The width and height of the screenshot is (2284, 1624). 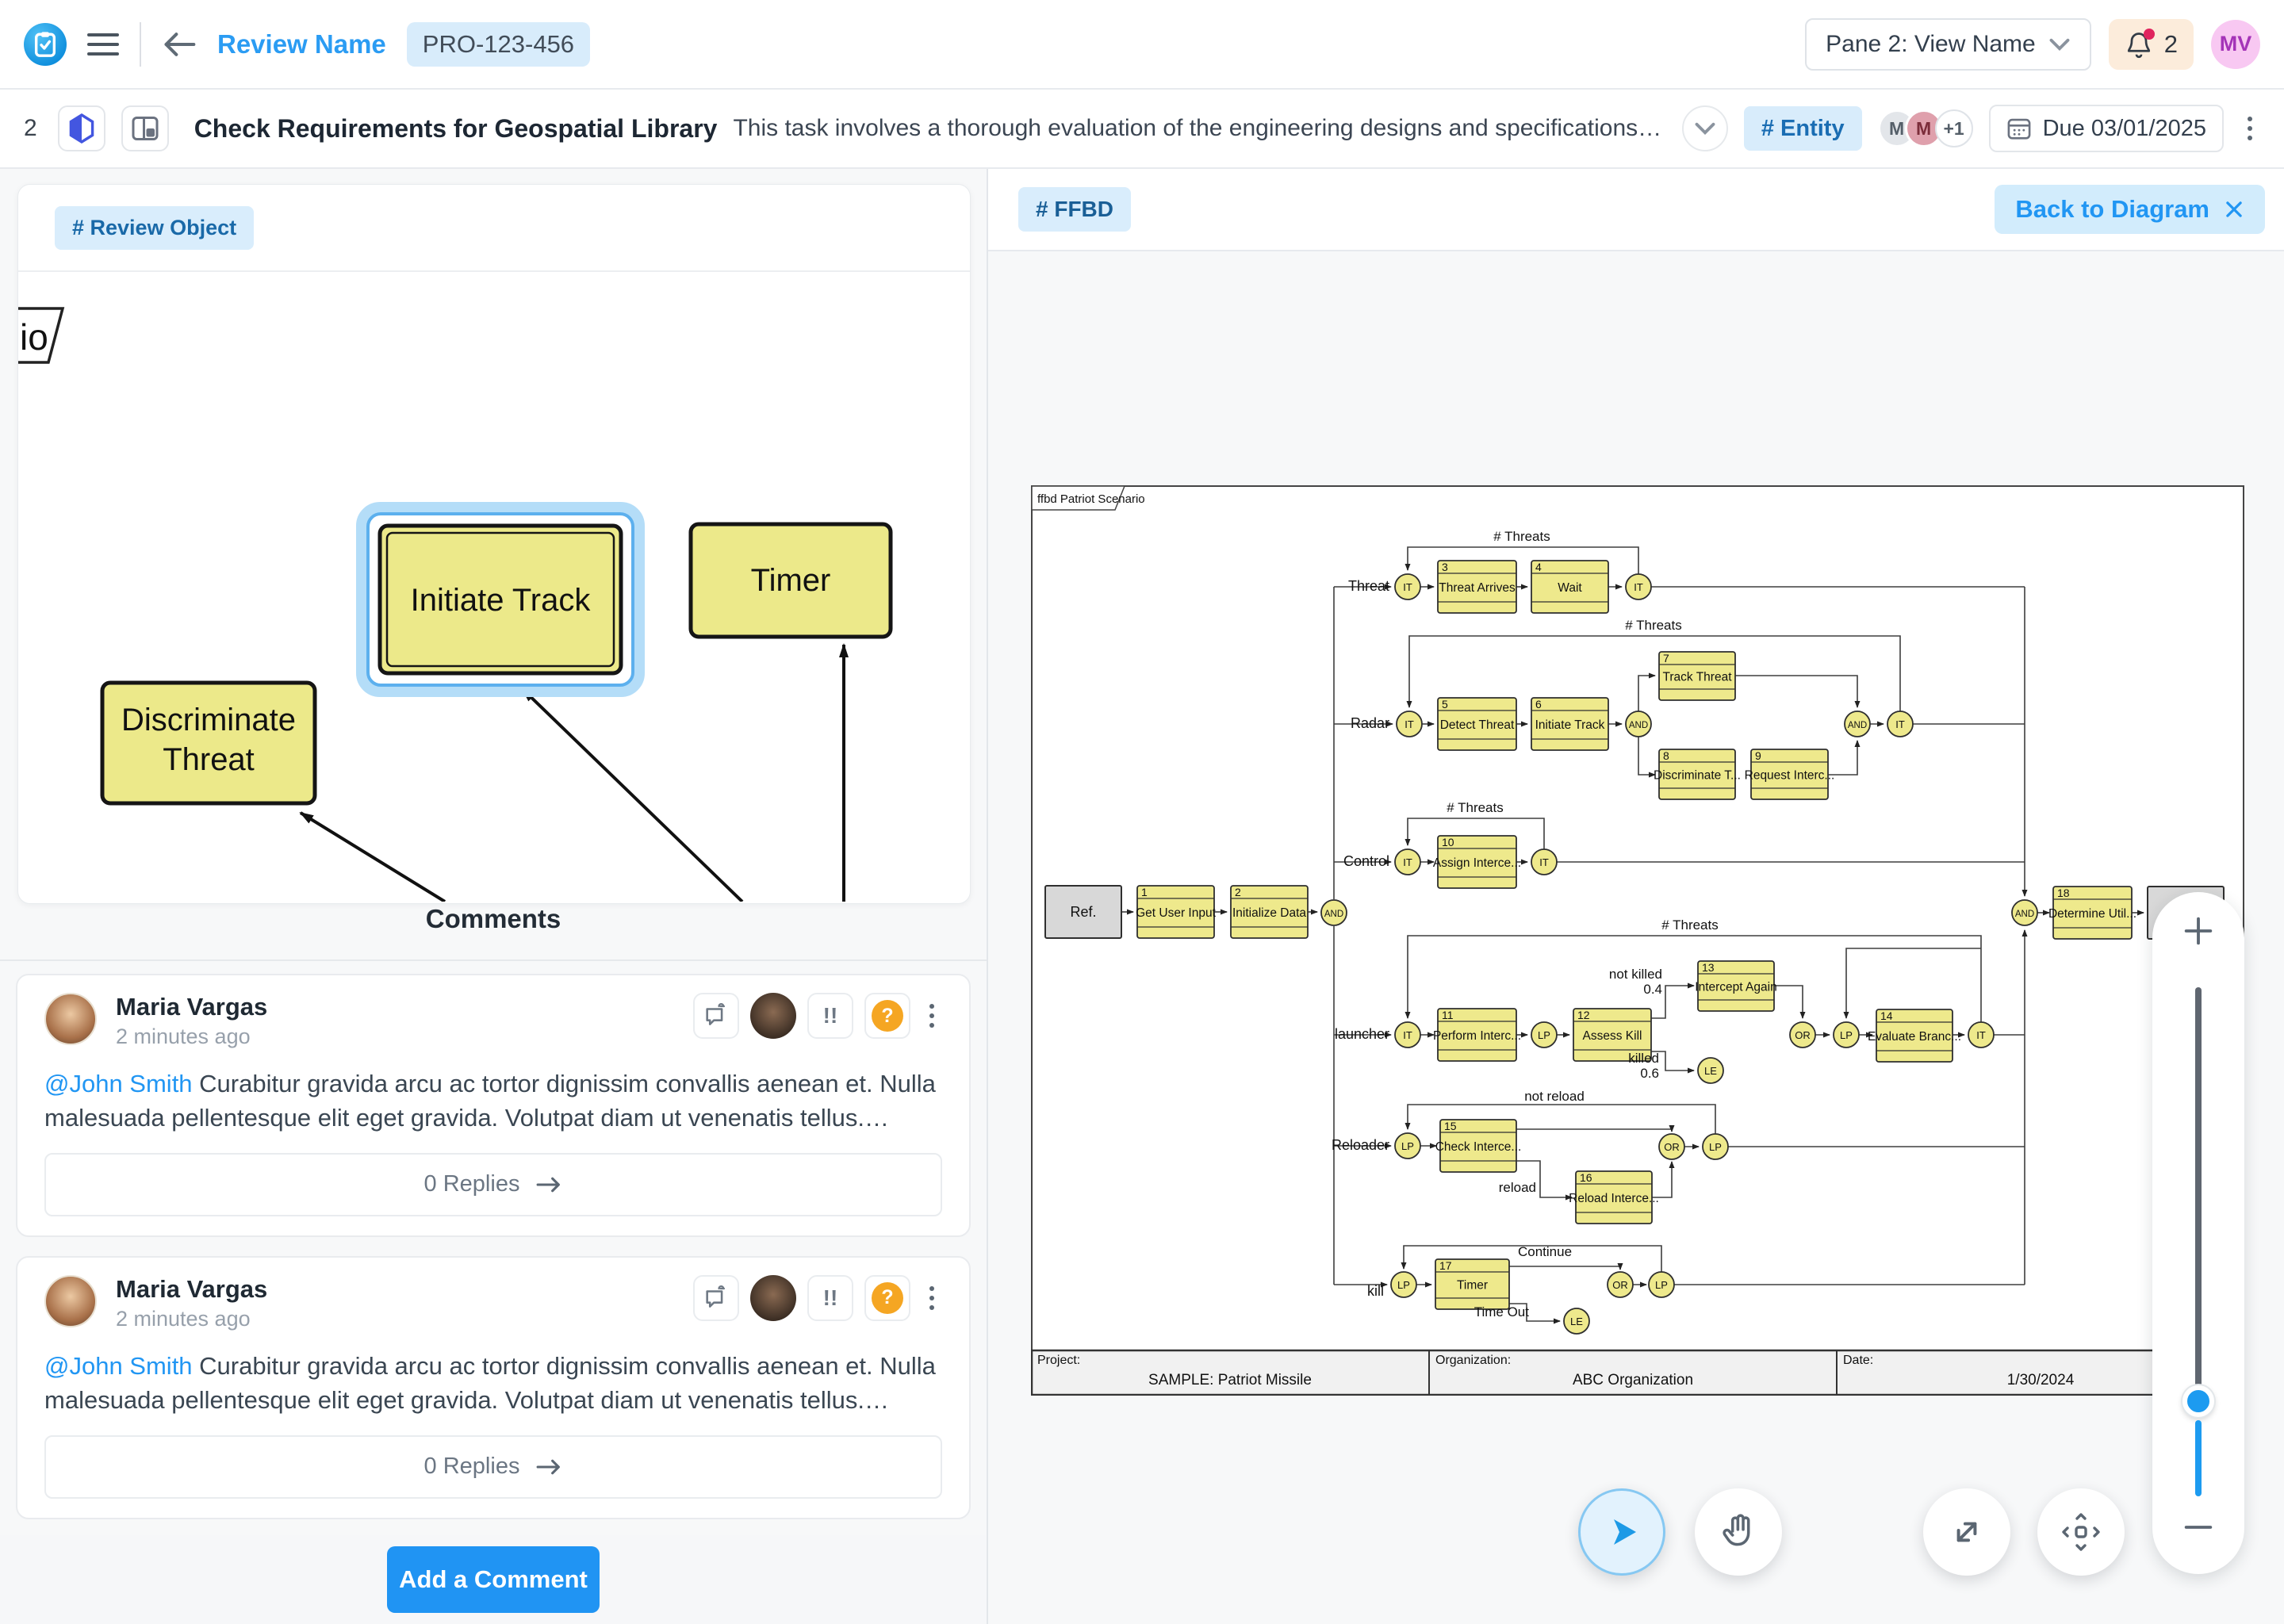 I want to click on svg-text: reload, so click(x=1517, y=1187).